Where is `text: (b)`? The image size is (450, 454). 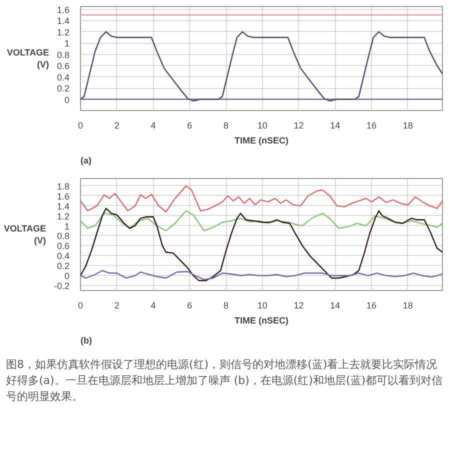 text: (b) is located at coordinates (86, 341).